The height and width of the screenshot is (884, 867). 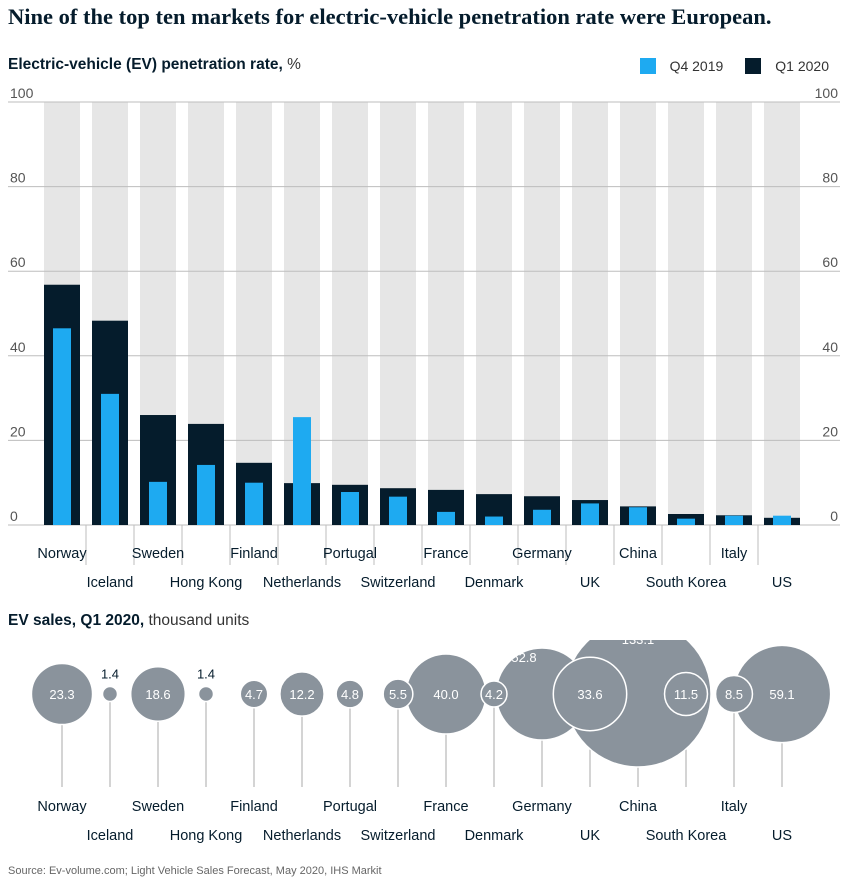 I want to click on x-label-hong-kong: Hong Kong, so click(x=206, y=583).